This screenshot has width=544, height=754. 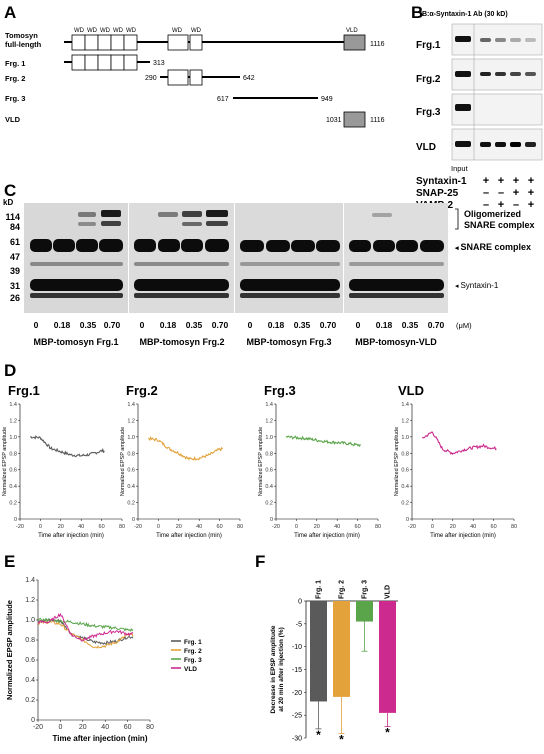 What do you see at coordinates (142, 390) in the screenshot?
I see `d-chart-title: Frg.2` at bounding box center [142, 390].